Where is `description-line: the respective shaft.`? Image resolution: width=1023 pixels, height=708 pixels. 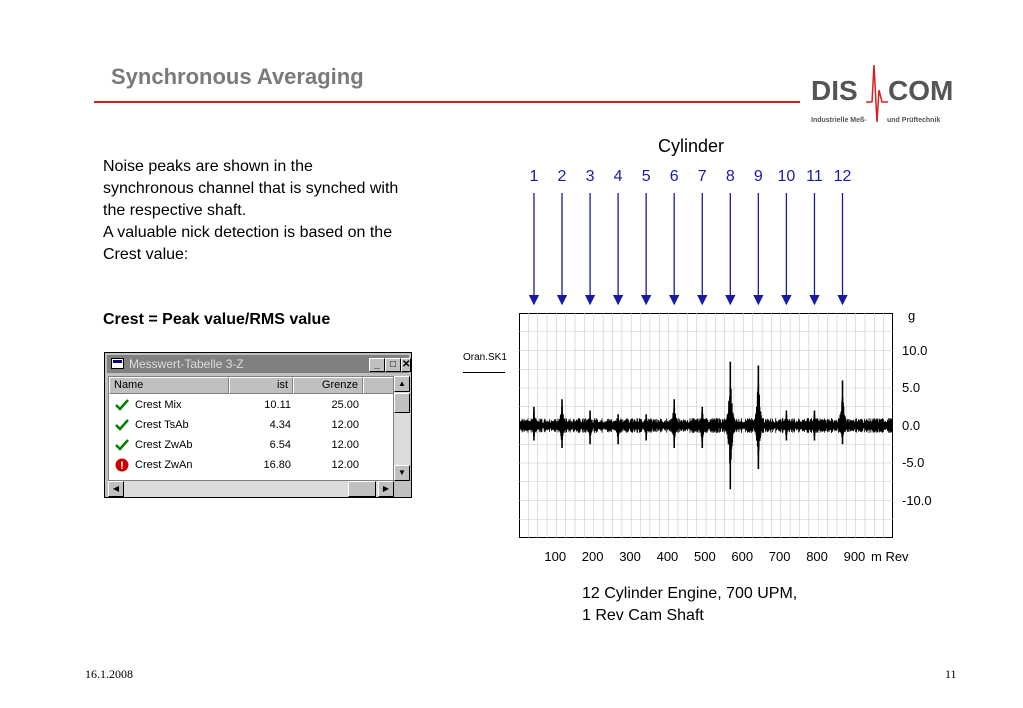
description-line: the respective shaft. is located at coordinates (175, 210).